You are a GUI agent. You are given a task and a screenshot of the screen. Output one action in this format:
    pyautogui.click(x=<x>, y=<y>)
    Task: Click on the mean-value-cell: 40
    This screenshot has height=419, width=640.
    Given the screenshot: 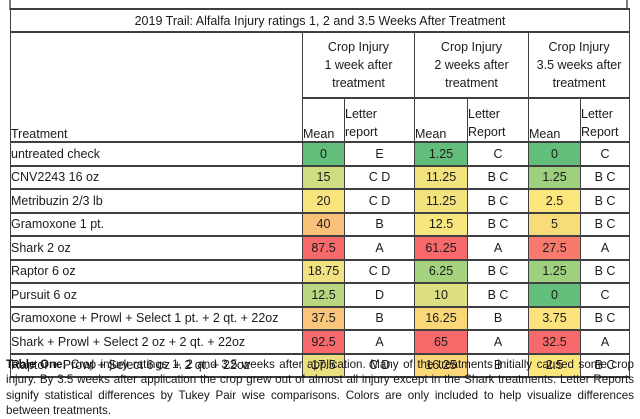 What is the action you would take?
    pyautogui.click(x=323, y=224)
    